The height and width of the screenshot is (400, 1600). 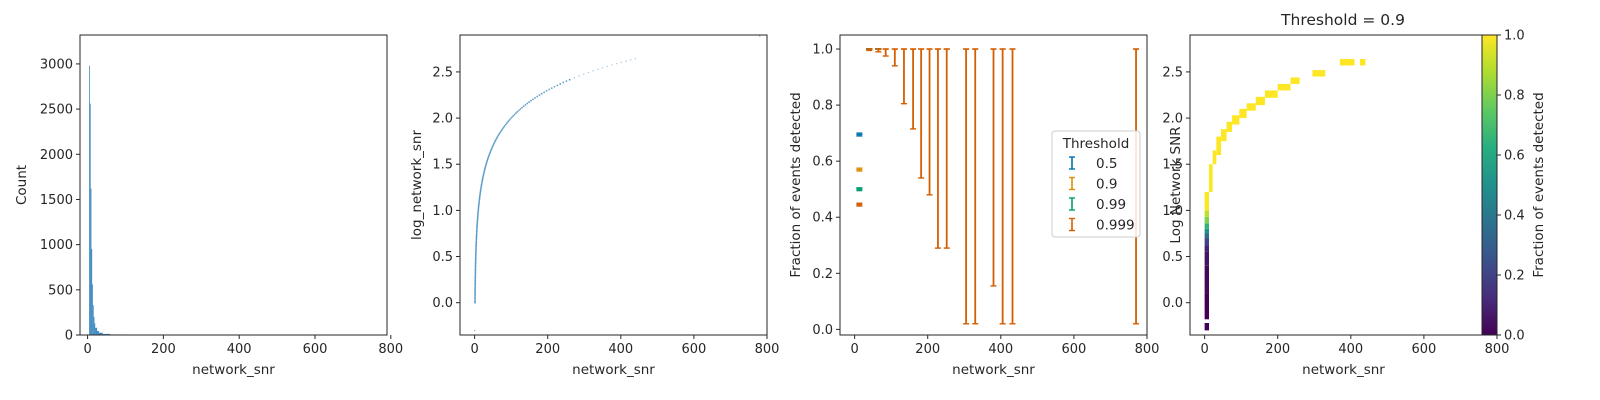 What do you see at coordinates (854, 349) in the screenshot?
I see `fraction-xtick-label: 0` at bounding box center [854, 349].